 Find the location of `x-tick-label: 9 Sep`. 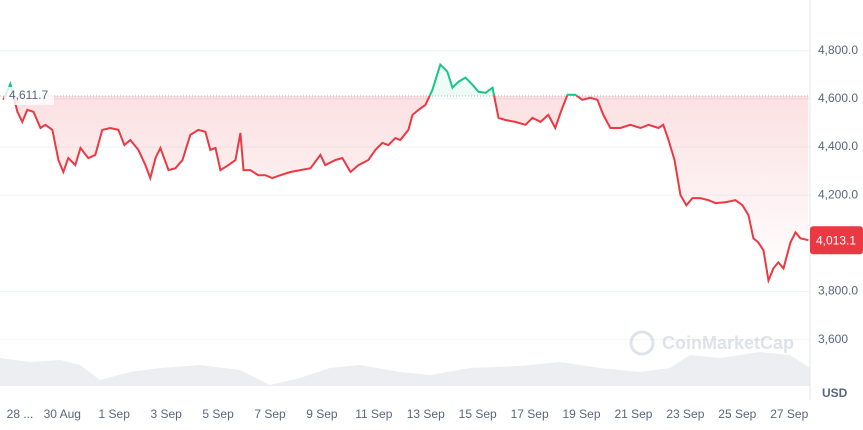

x-tick-label: 9 Sep is located at coordinates (322, 414).